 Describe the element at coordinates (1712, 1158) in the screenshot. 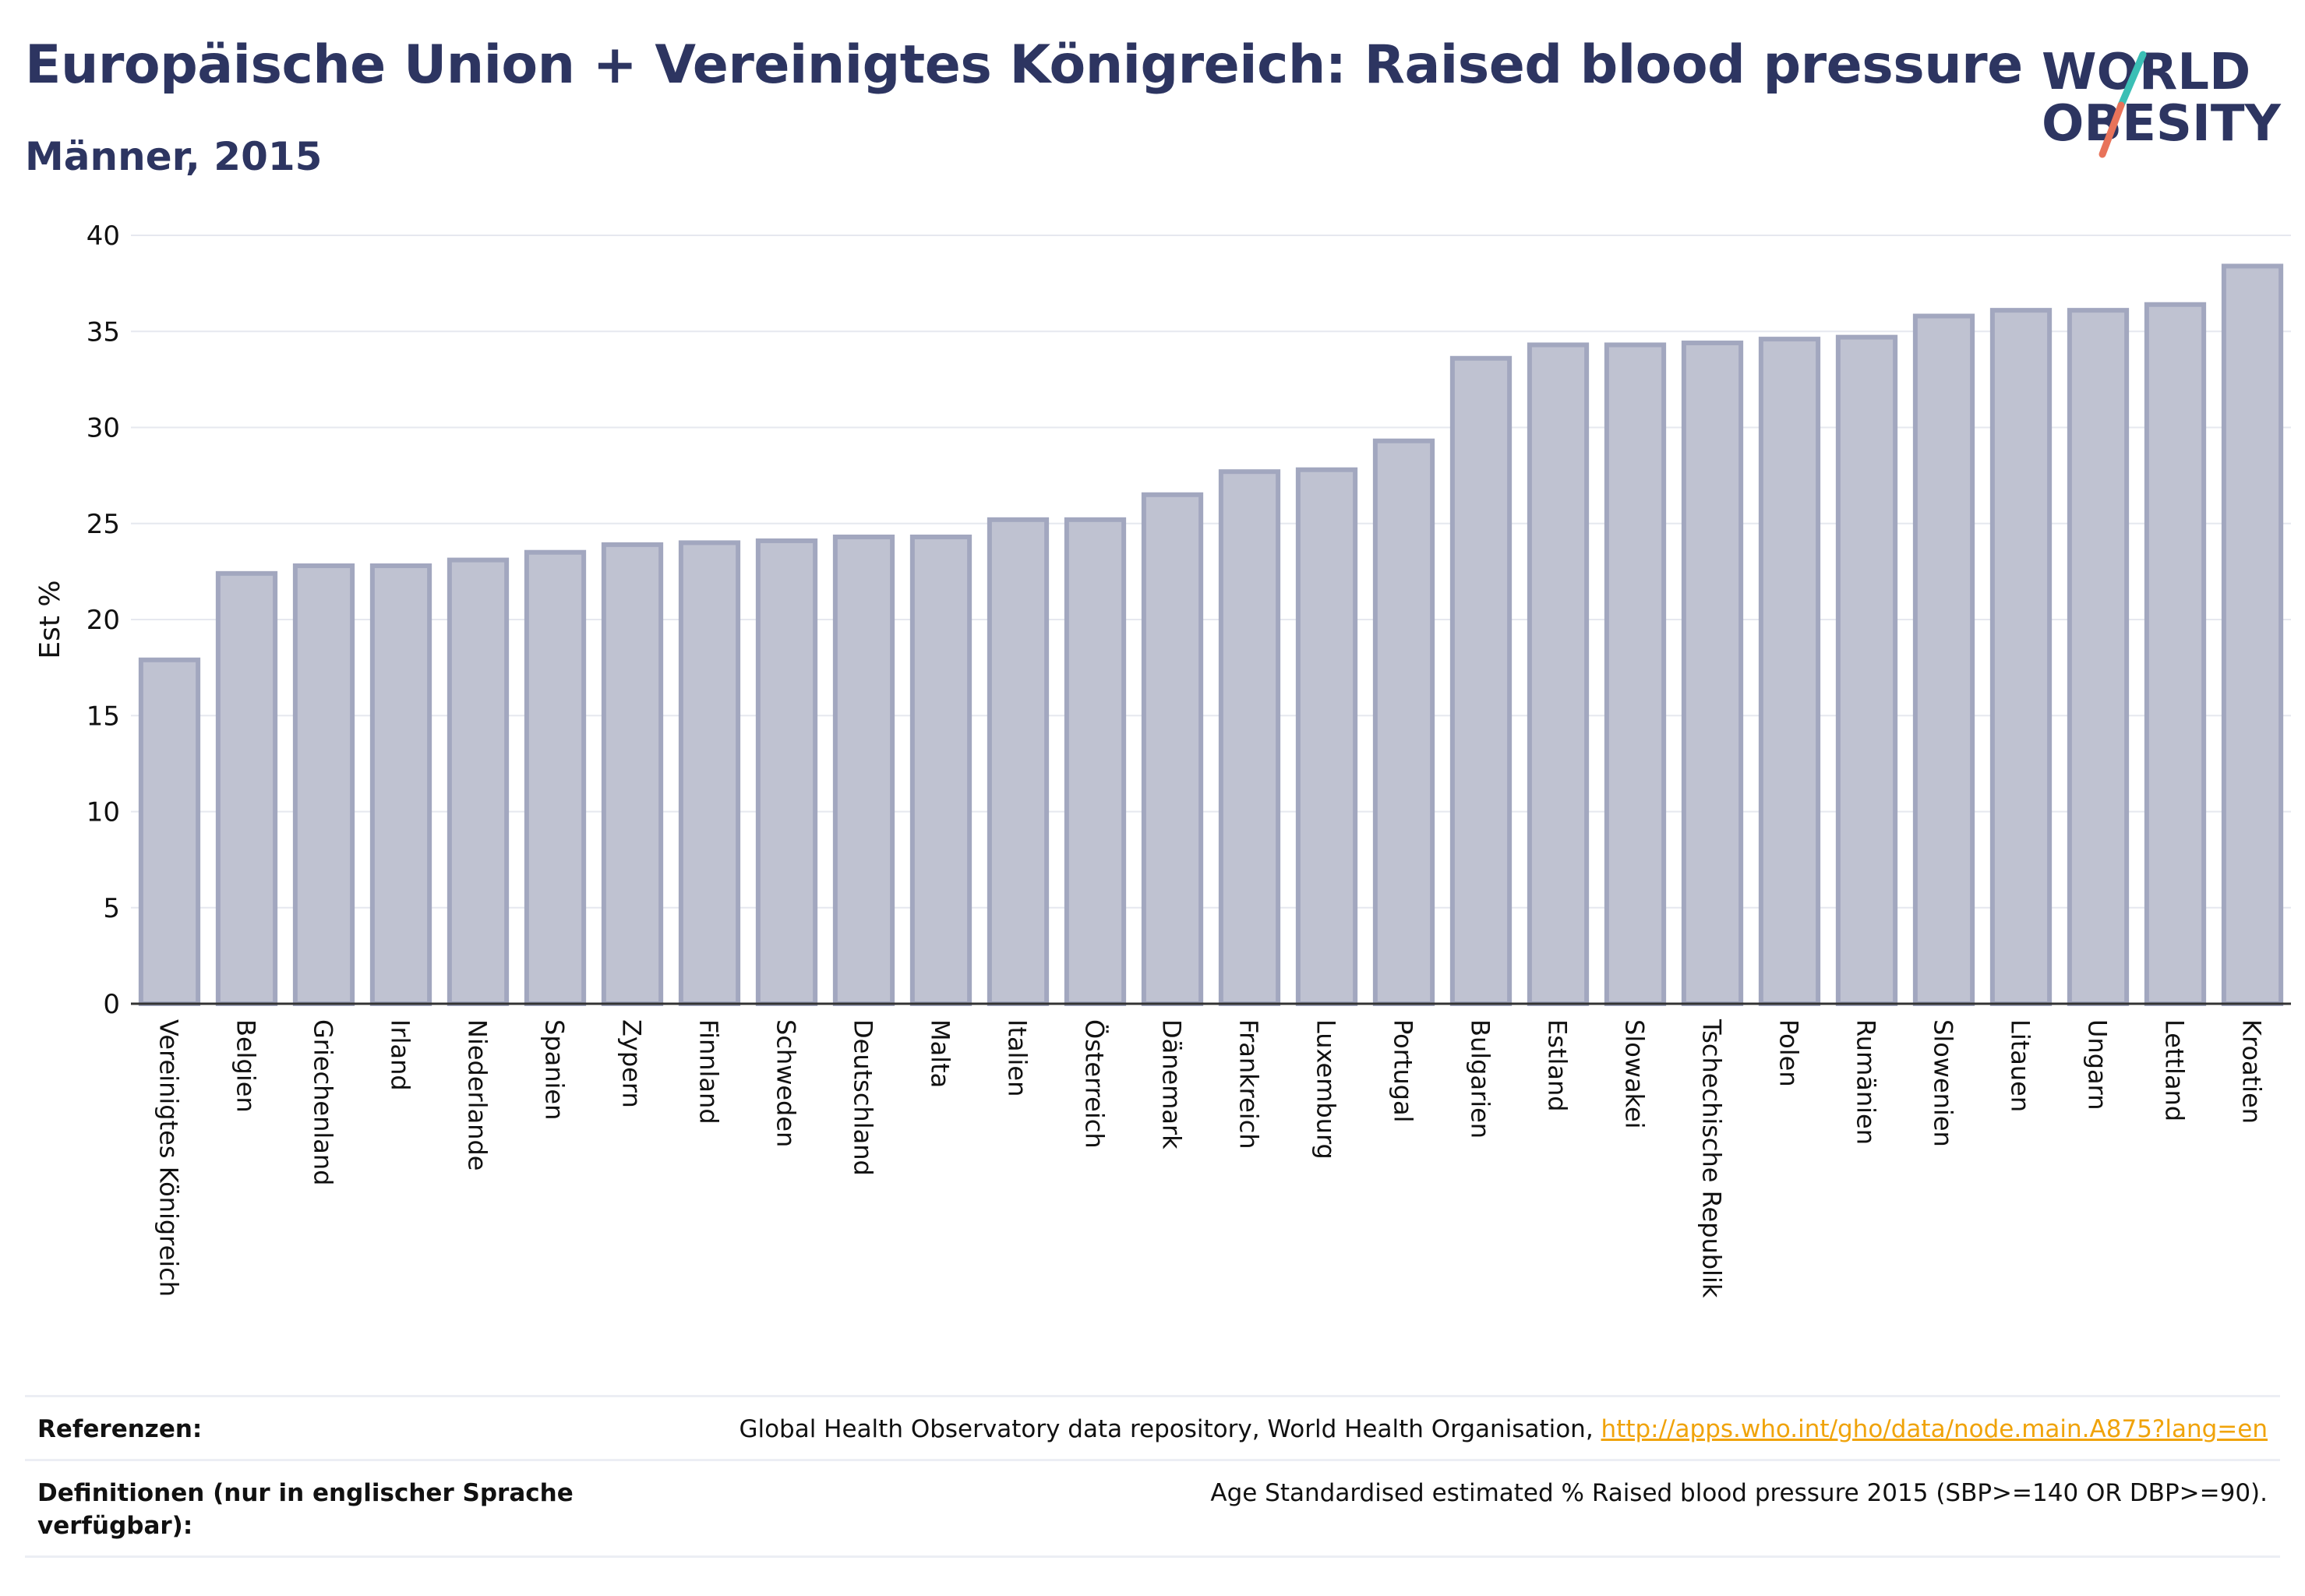

I see `x-tick-label: Tschechische Republik` at that location.